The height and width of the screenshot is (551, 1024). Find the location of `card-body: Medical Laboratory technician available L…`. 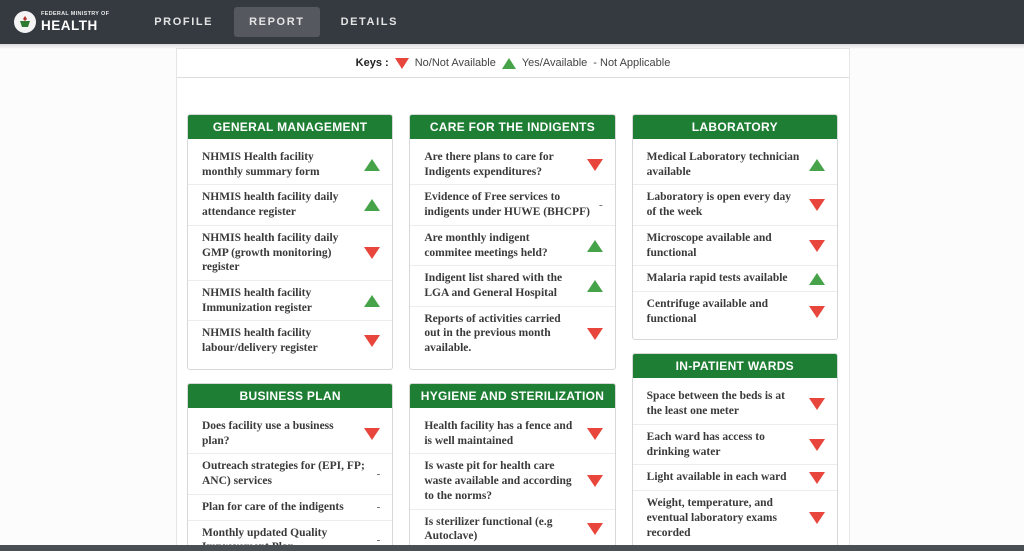

card-body: Medical Laboratory technician available L… is located at coordinates (734, 239).